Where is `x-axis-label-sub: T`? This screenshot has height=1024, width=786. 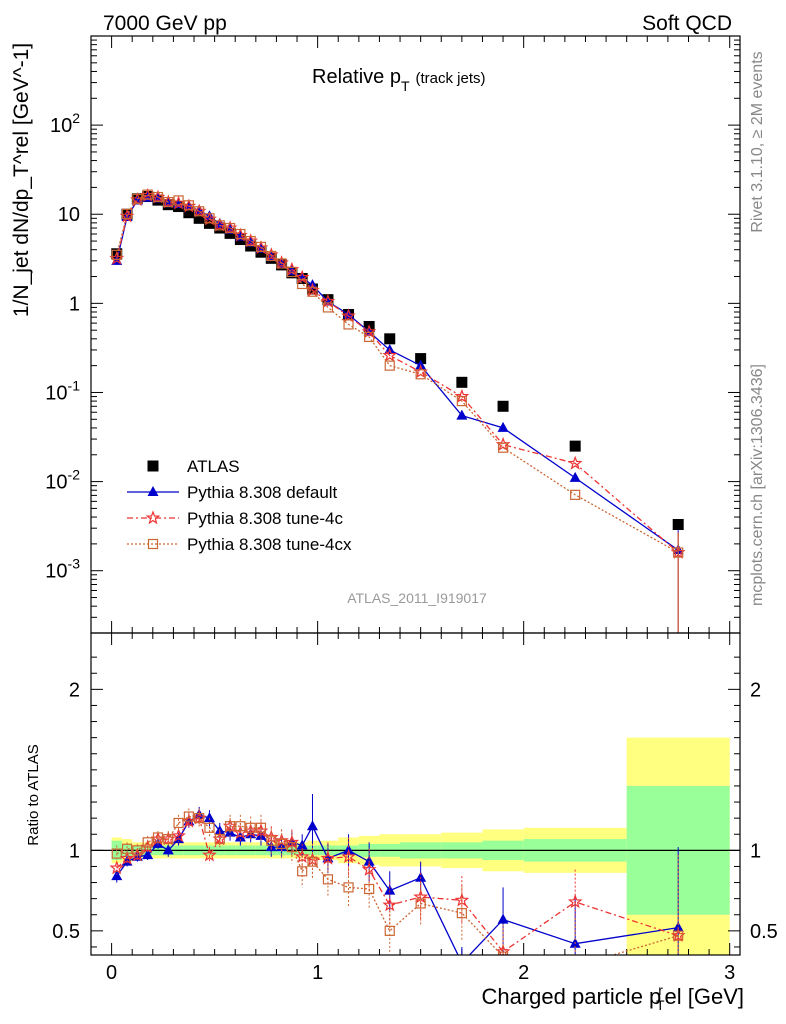 x-axis-label-sub: T is located at coordinates (660, 1005).